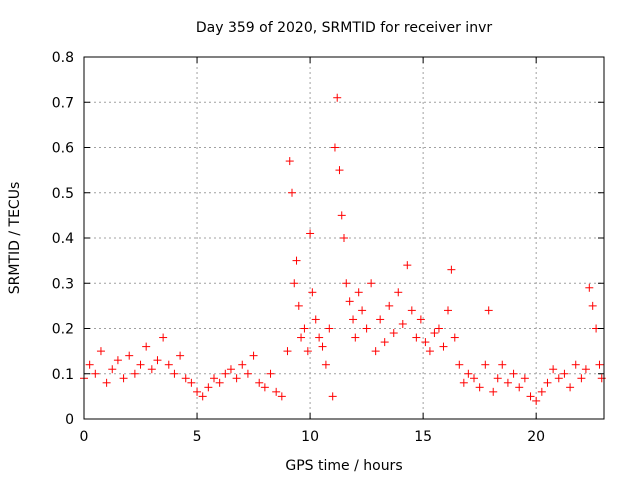 This screenshot has height=480, width=640. Describe the element at coordinates (343, 466) in the screenshot. I see `x-axis-label: GPS time / hours` at that location.